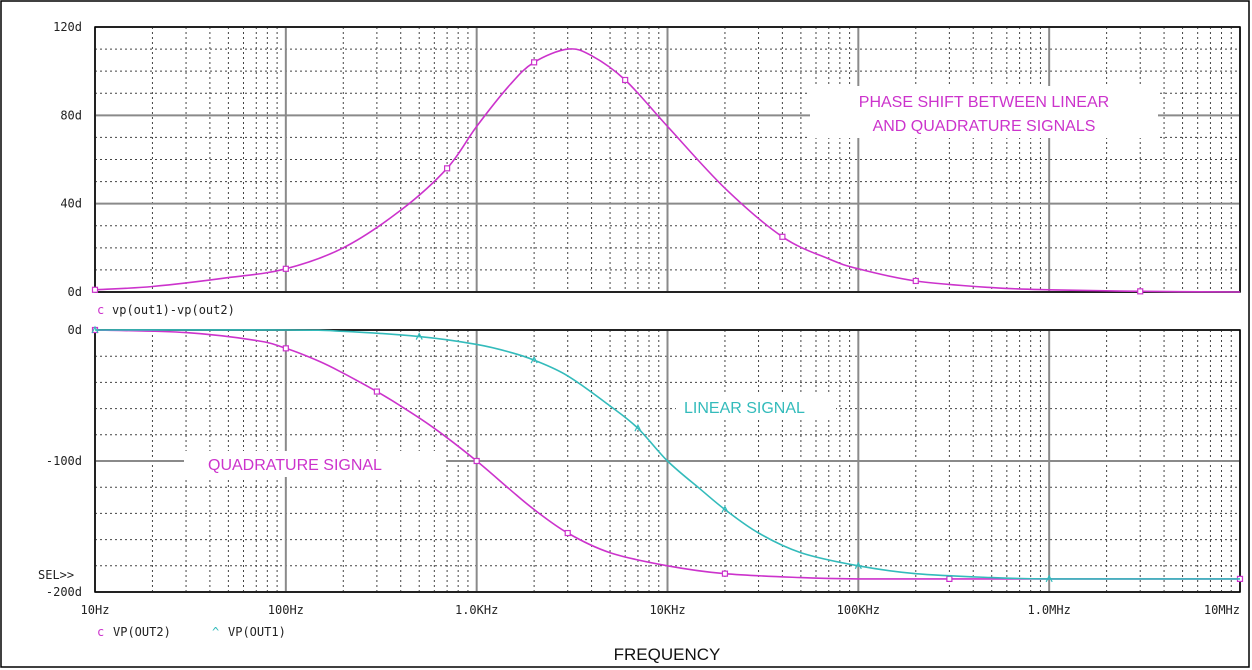 Image resolution: width=1252 pixels, height=670 pixels. What do you see at coordinates (215, 632) in the screenshot?
I see `bottom-legend-symbol-out1: ^` at bounding box center [215, 632].